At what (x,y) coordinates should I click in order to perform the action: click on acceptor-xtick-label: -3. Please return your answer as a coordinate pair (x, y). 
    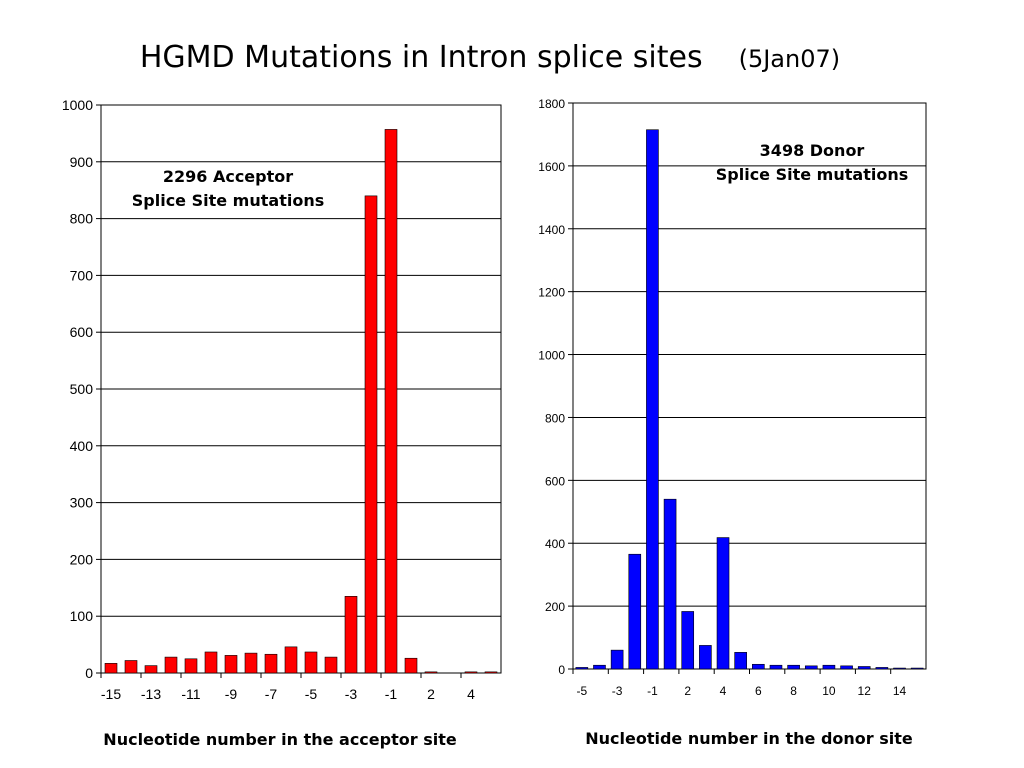
    Looking at the image, I should click on (351, 694).